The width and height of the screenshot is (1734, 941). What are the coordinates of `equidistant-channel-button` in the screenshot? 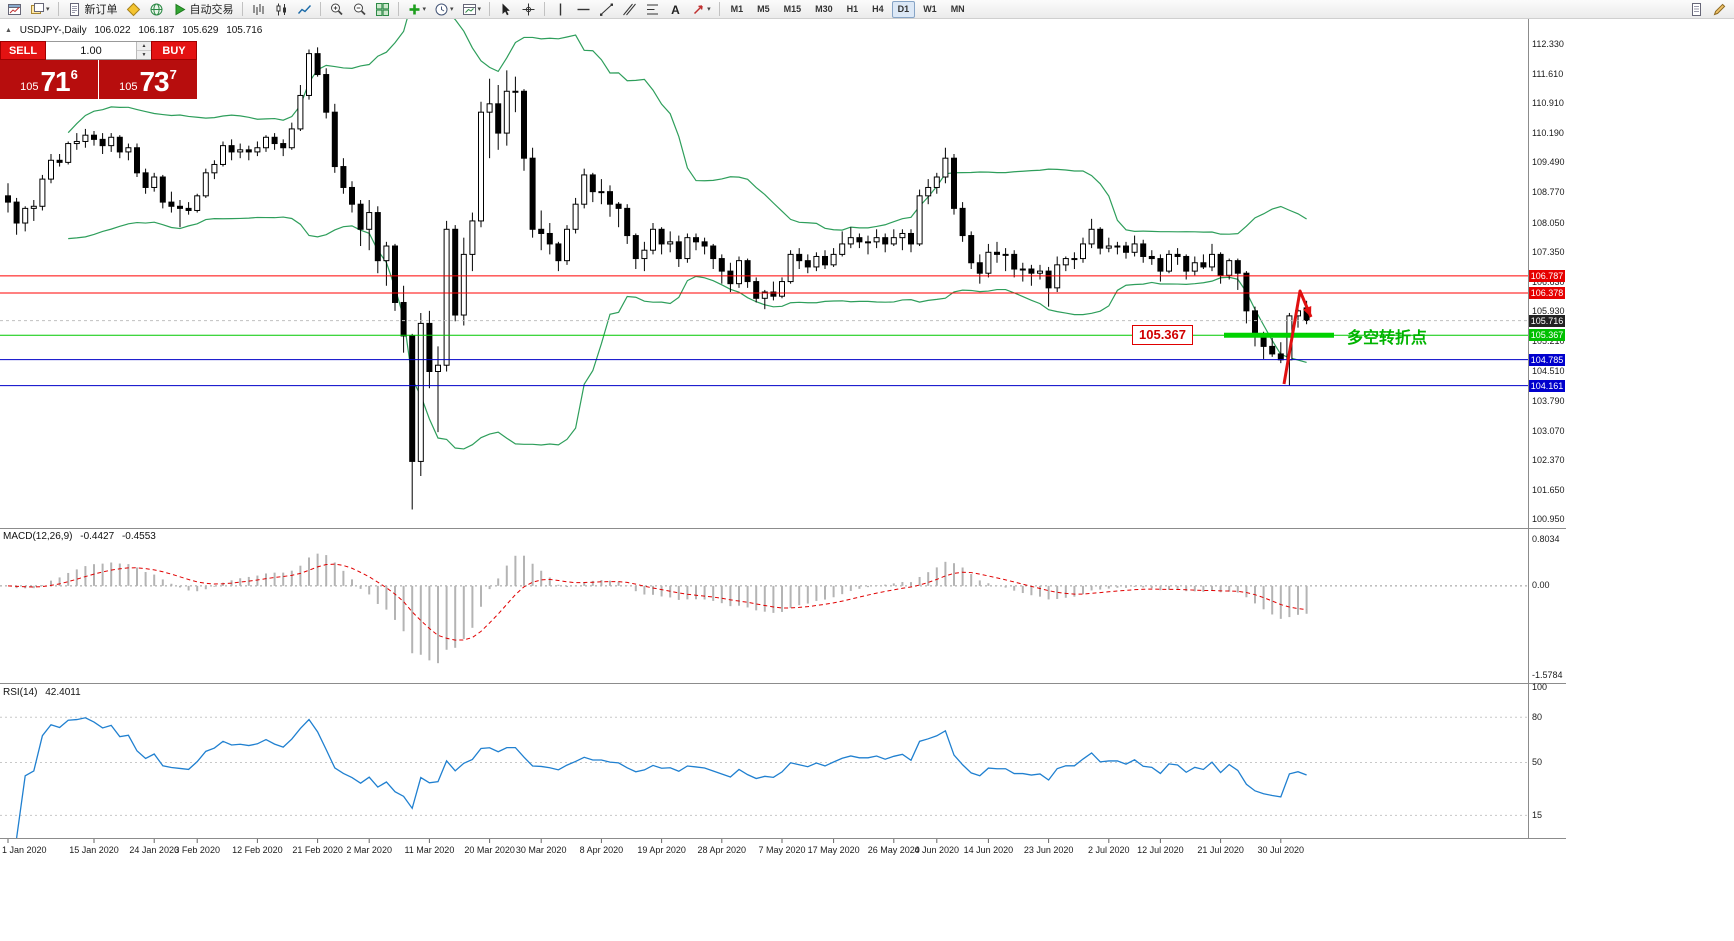 It's located at (629, 9).